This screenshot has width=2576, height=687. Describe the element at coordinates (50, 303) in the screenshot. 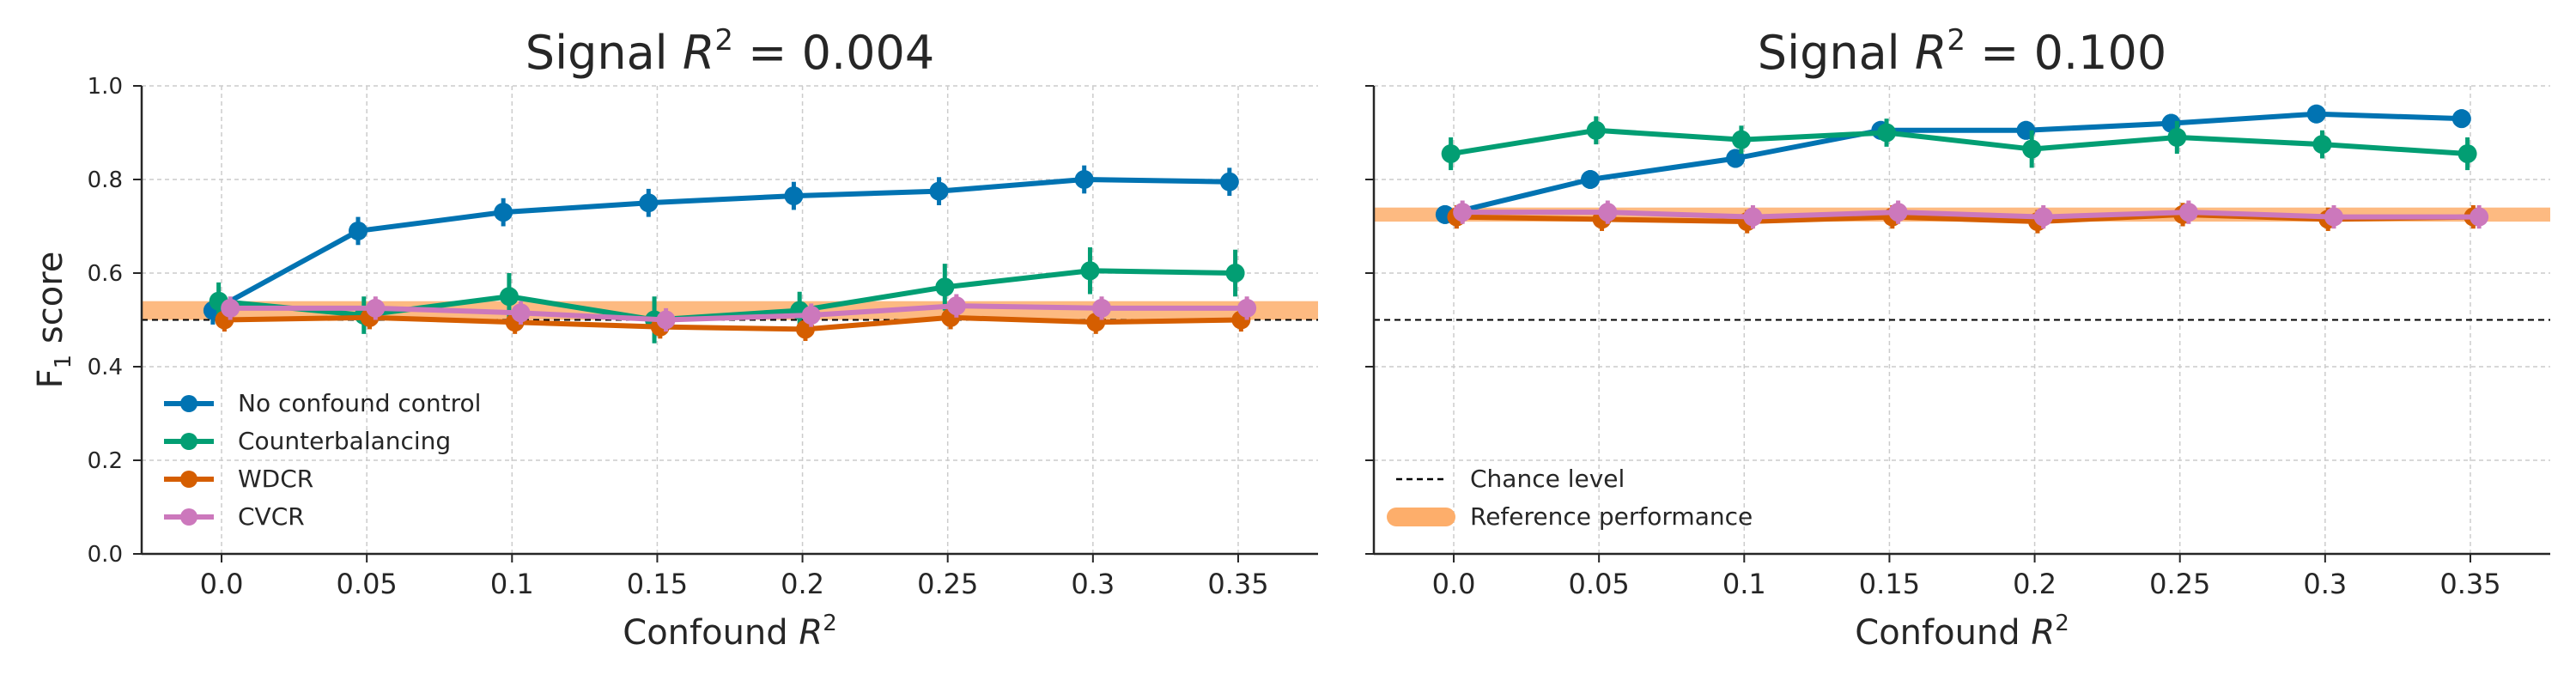

I see `y-axis-label-suffix: score` at that location.